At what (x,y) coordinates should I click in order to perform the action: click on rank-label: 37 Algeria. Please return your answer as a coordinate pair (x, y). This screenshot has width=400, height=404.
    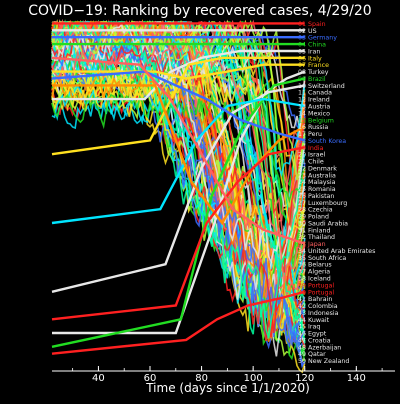
    Looking at the image, I should click on (314, 272).